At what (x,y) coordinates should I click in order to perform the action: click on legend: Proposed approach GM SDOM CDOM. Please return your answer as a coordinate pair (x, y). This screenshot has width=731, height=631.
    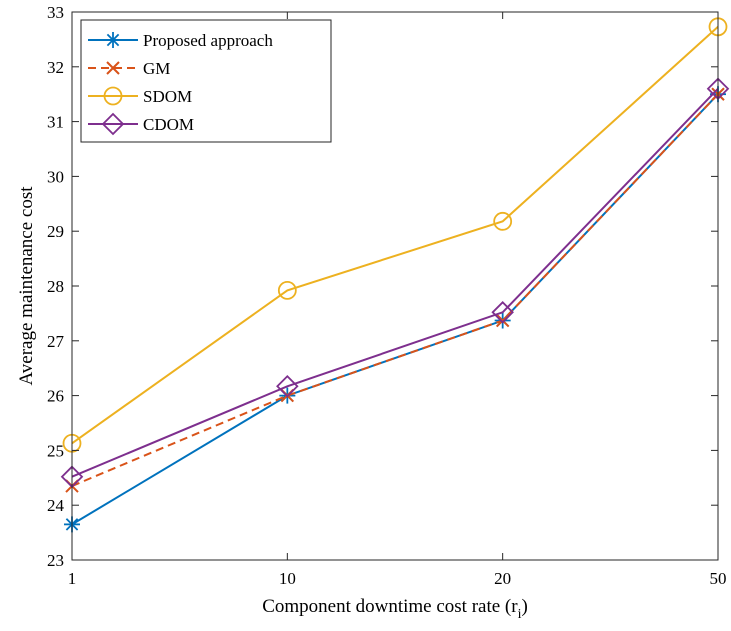
    Looking at the image, I should click on (206, 81).